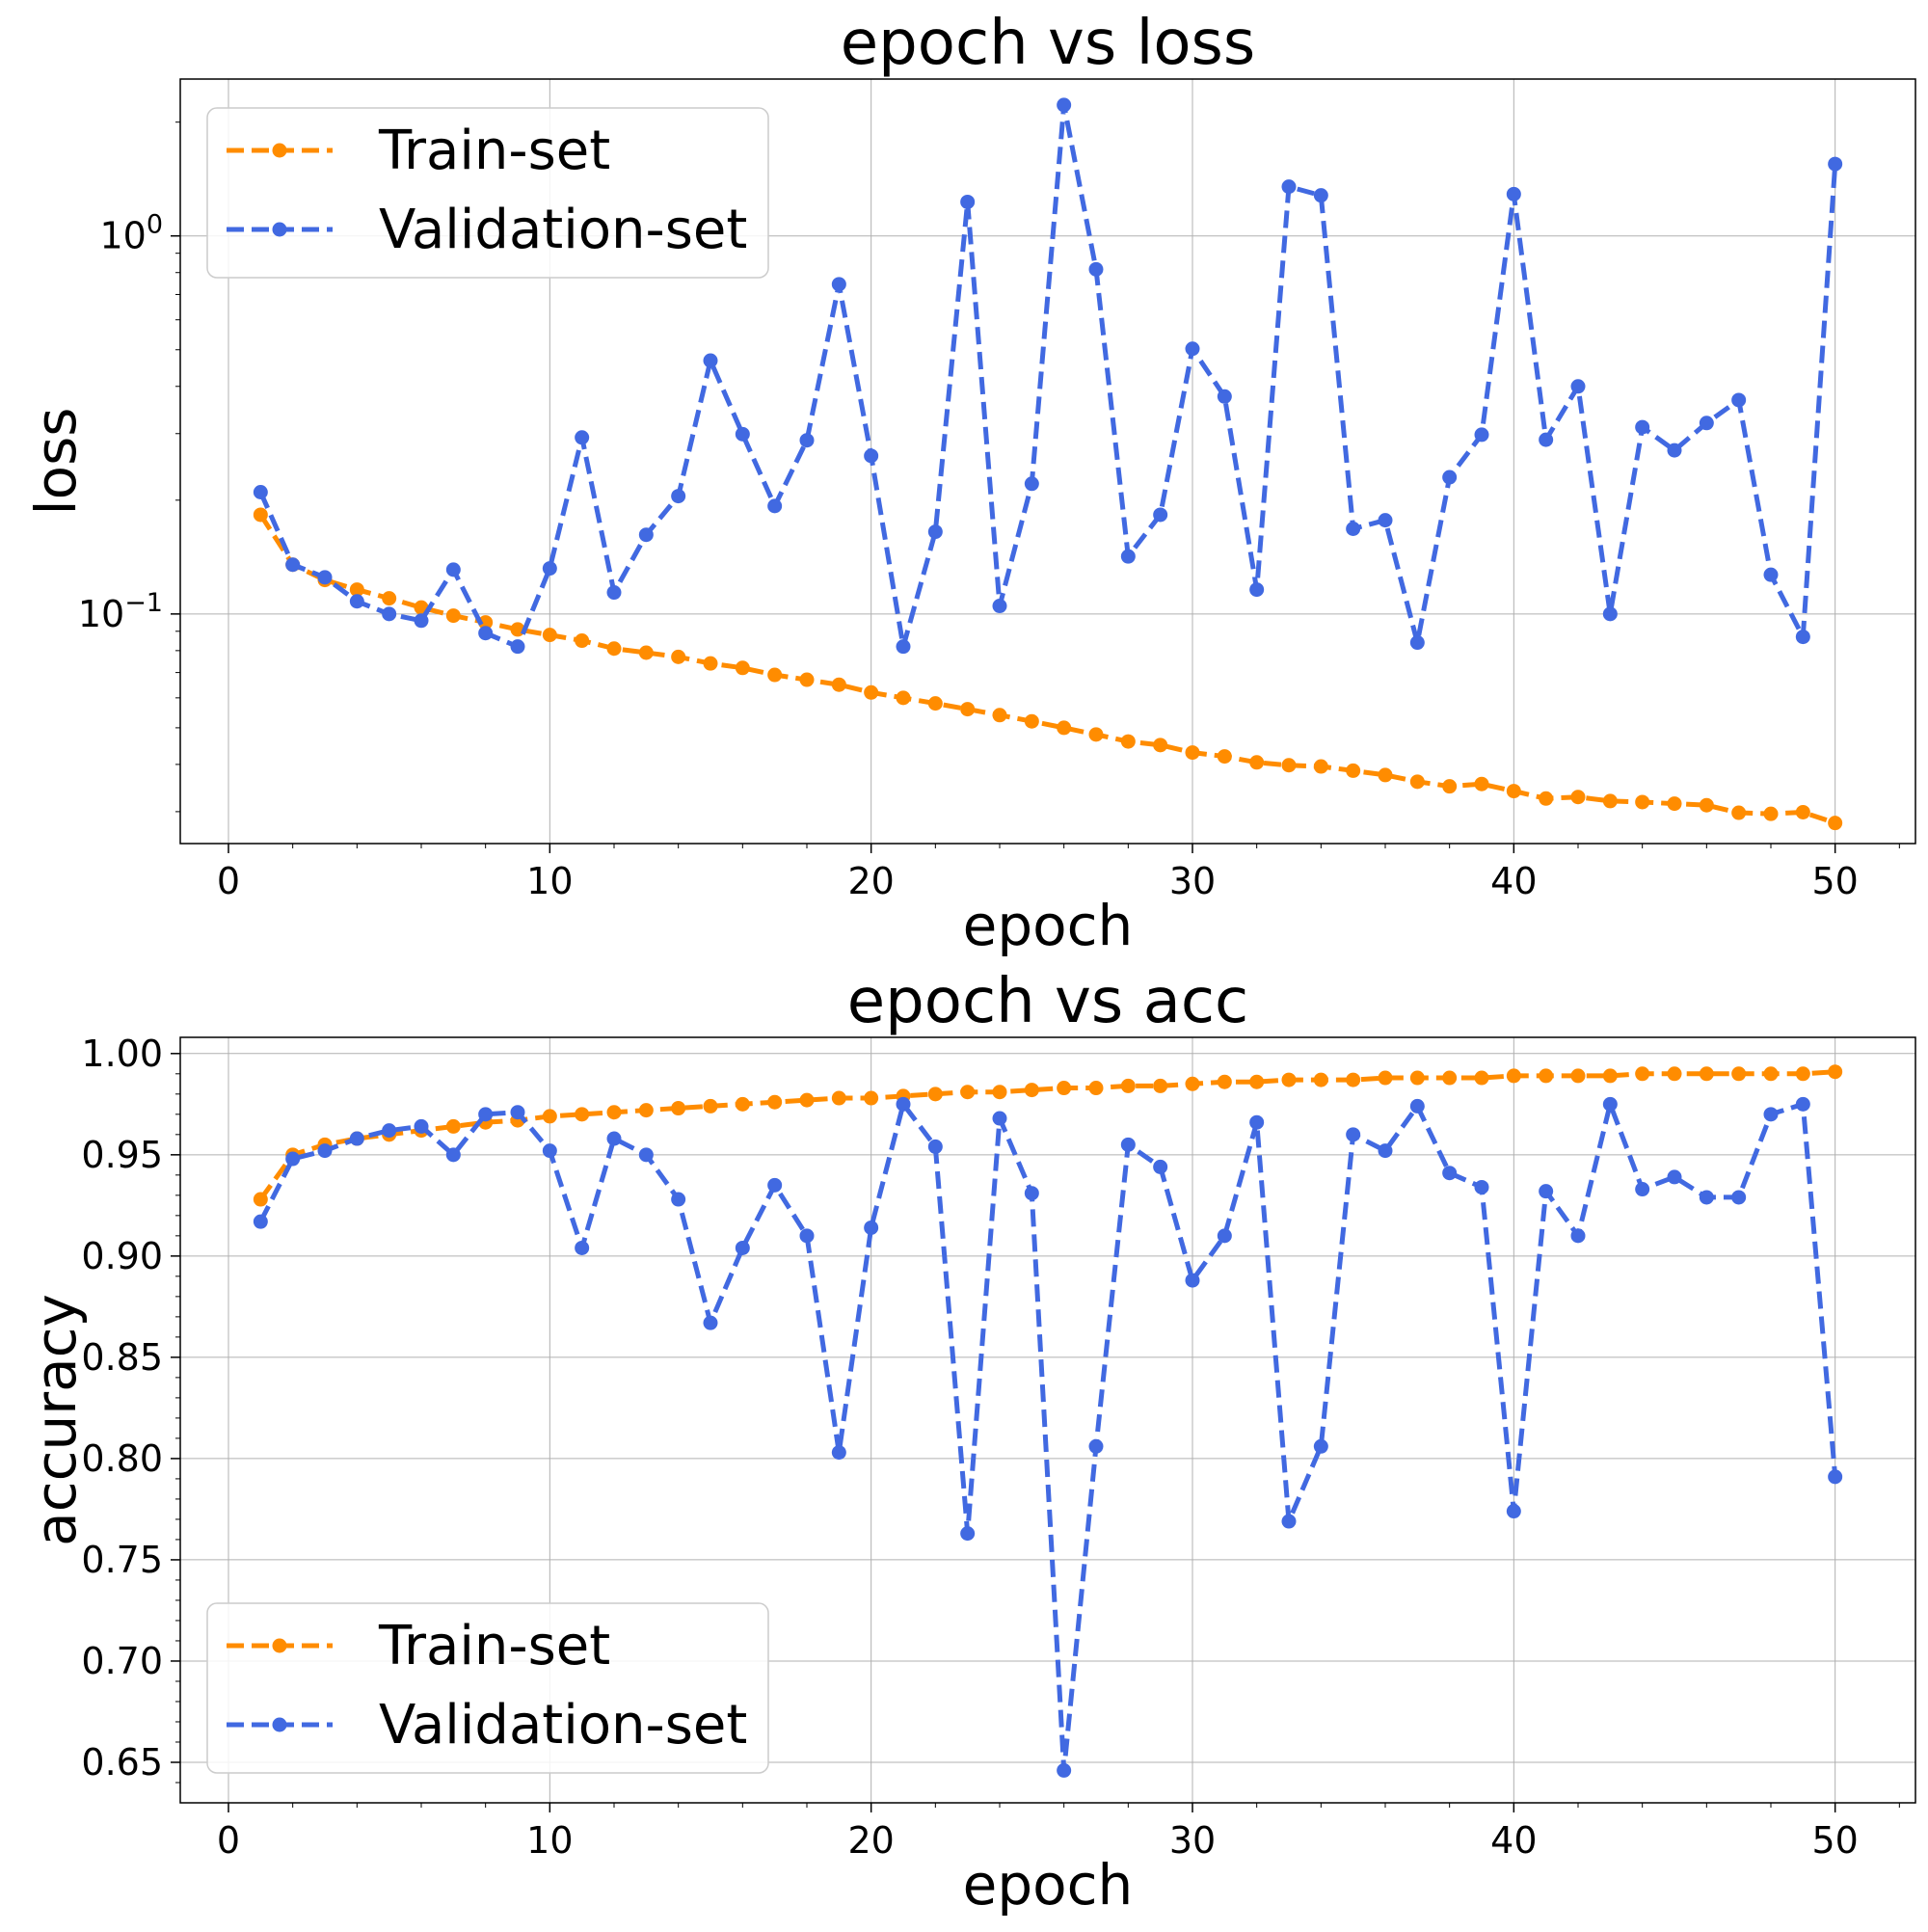  I want to click on accuracy-x-tick-label: 10, so click(549, 1841).